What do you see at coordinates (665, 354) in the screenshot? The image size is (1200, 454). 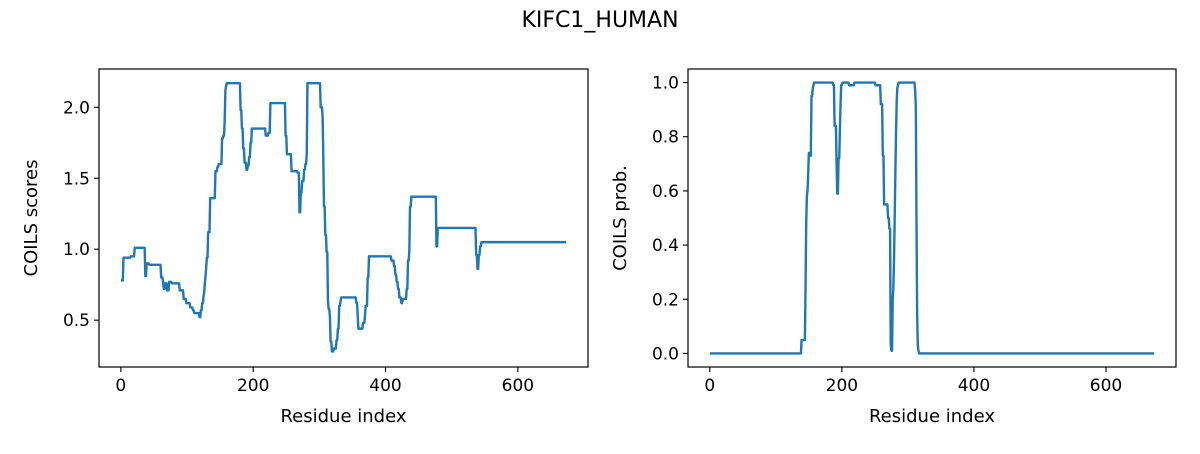 I see `y-tick-label: 0.0` at bounding box center [665, 354].